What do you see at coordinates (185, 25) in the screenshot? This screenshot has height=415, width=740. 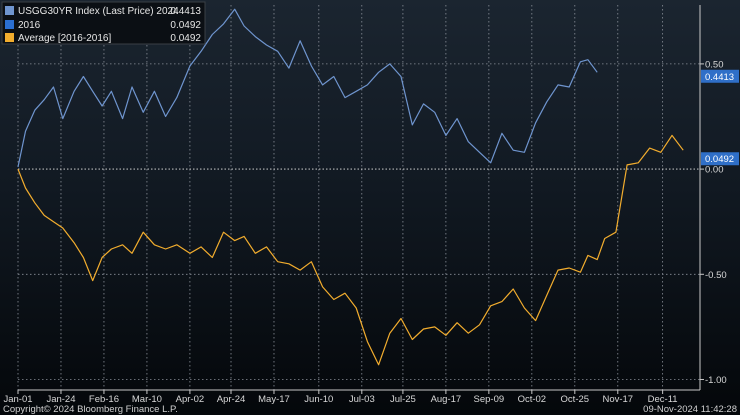 I see `legend-value-2016: 0.0492` at bounding box center [185, 25].